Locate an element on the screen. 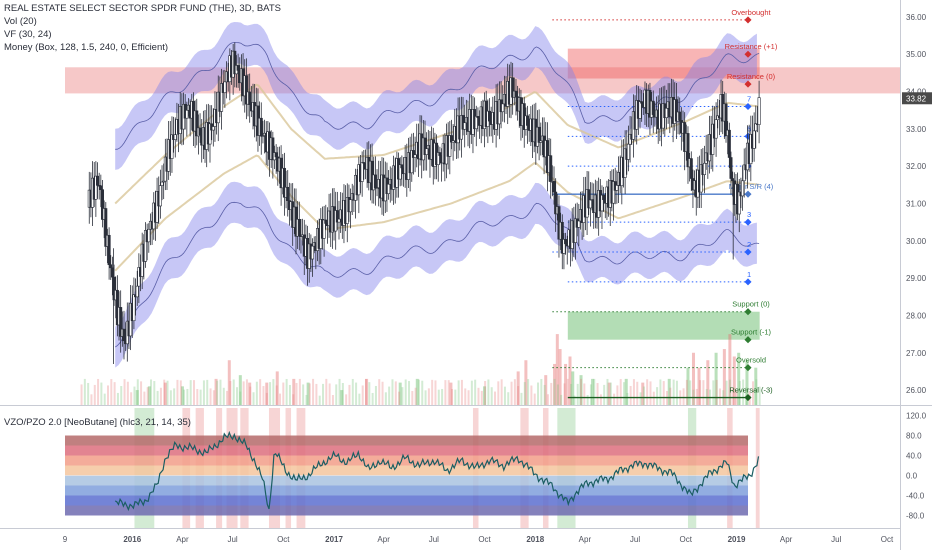 This screenshot has height=550, width=932. level-label-2: 2 is located at coordinates (749, 244).